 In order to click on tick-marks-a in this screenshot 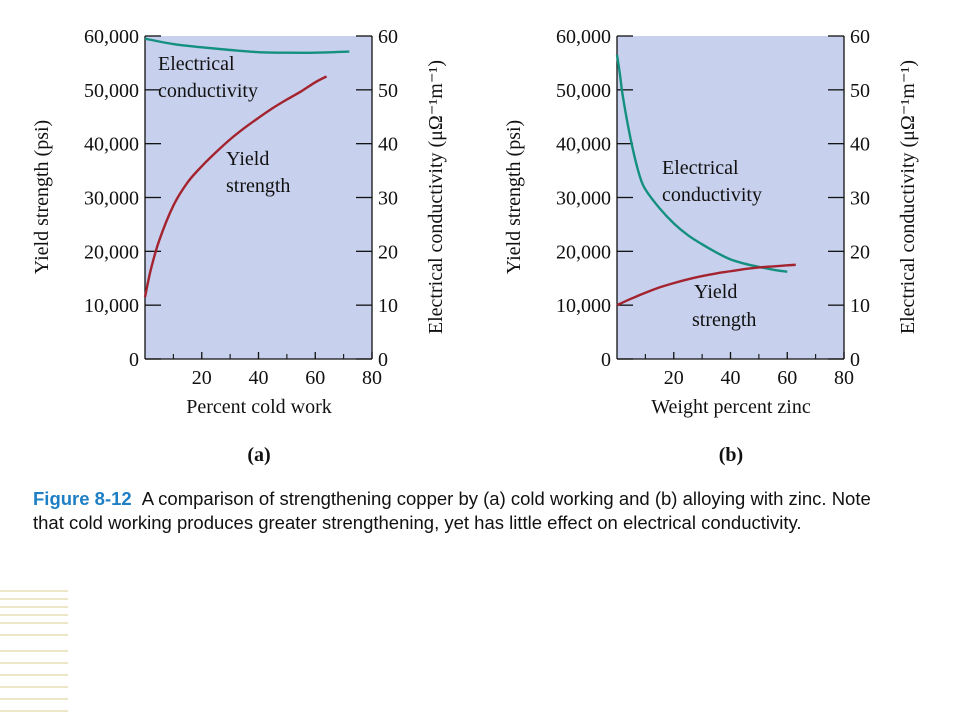, I will do `click(259, 197)`.